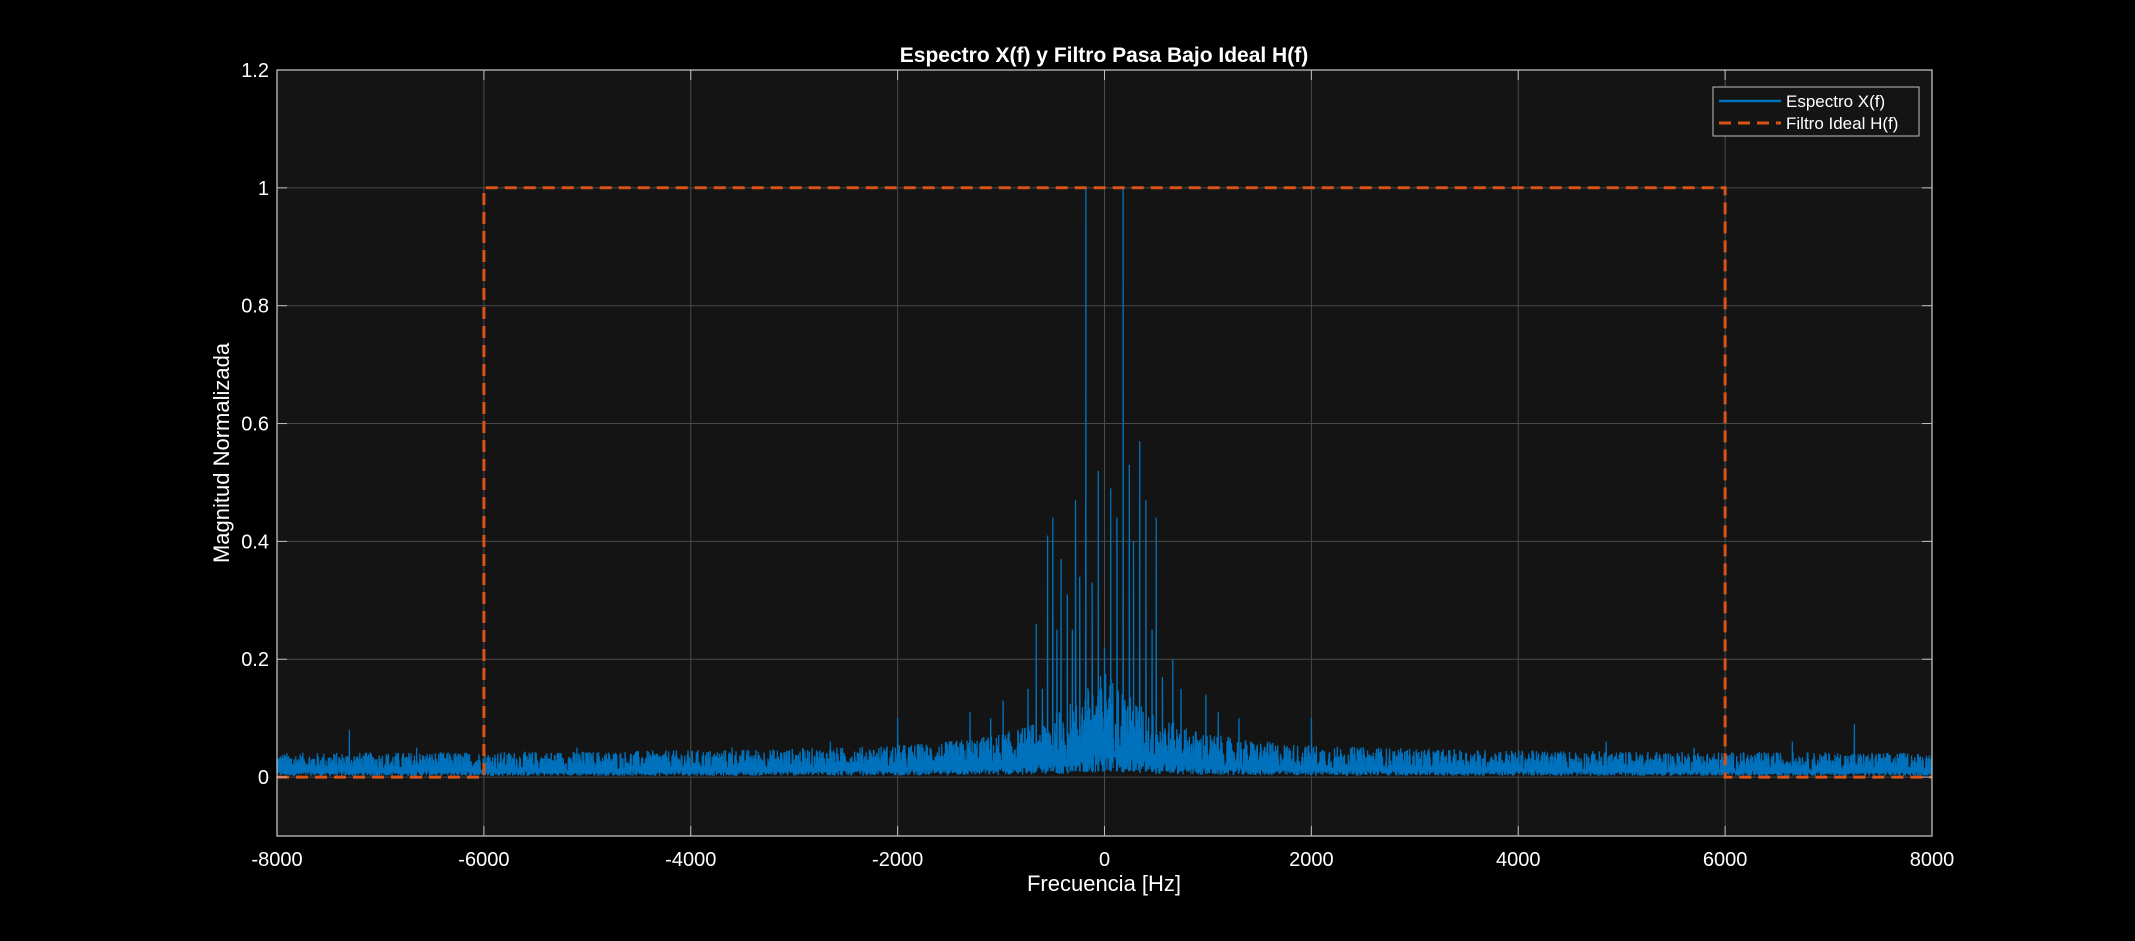  I want to click on y-tick-label: 1, so click(263, 189).